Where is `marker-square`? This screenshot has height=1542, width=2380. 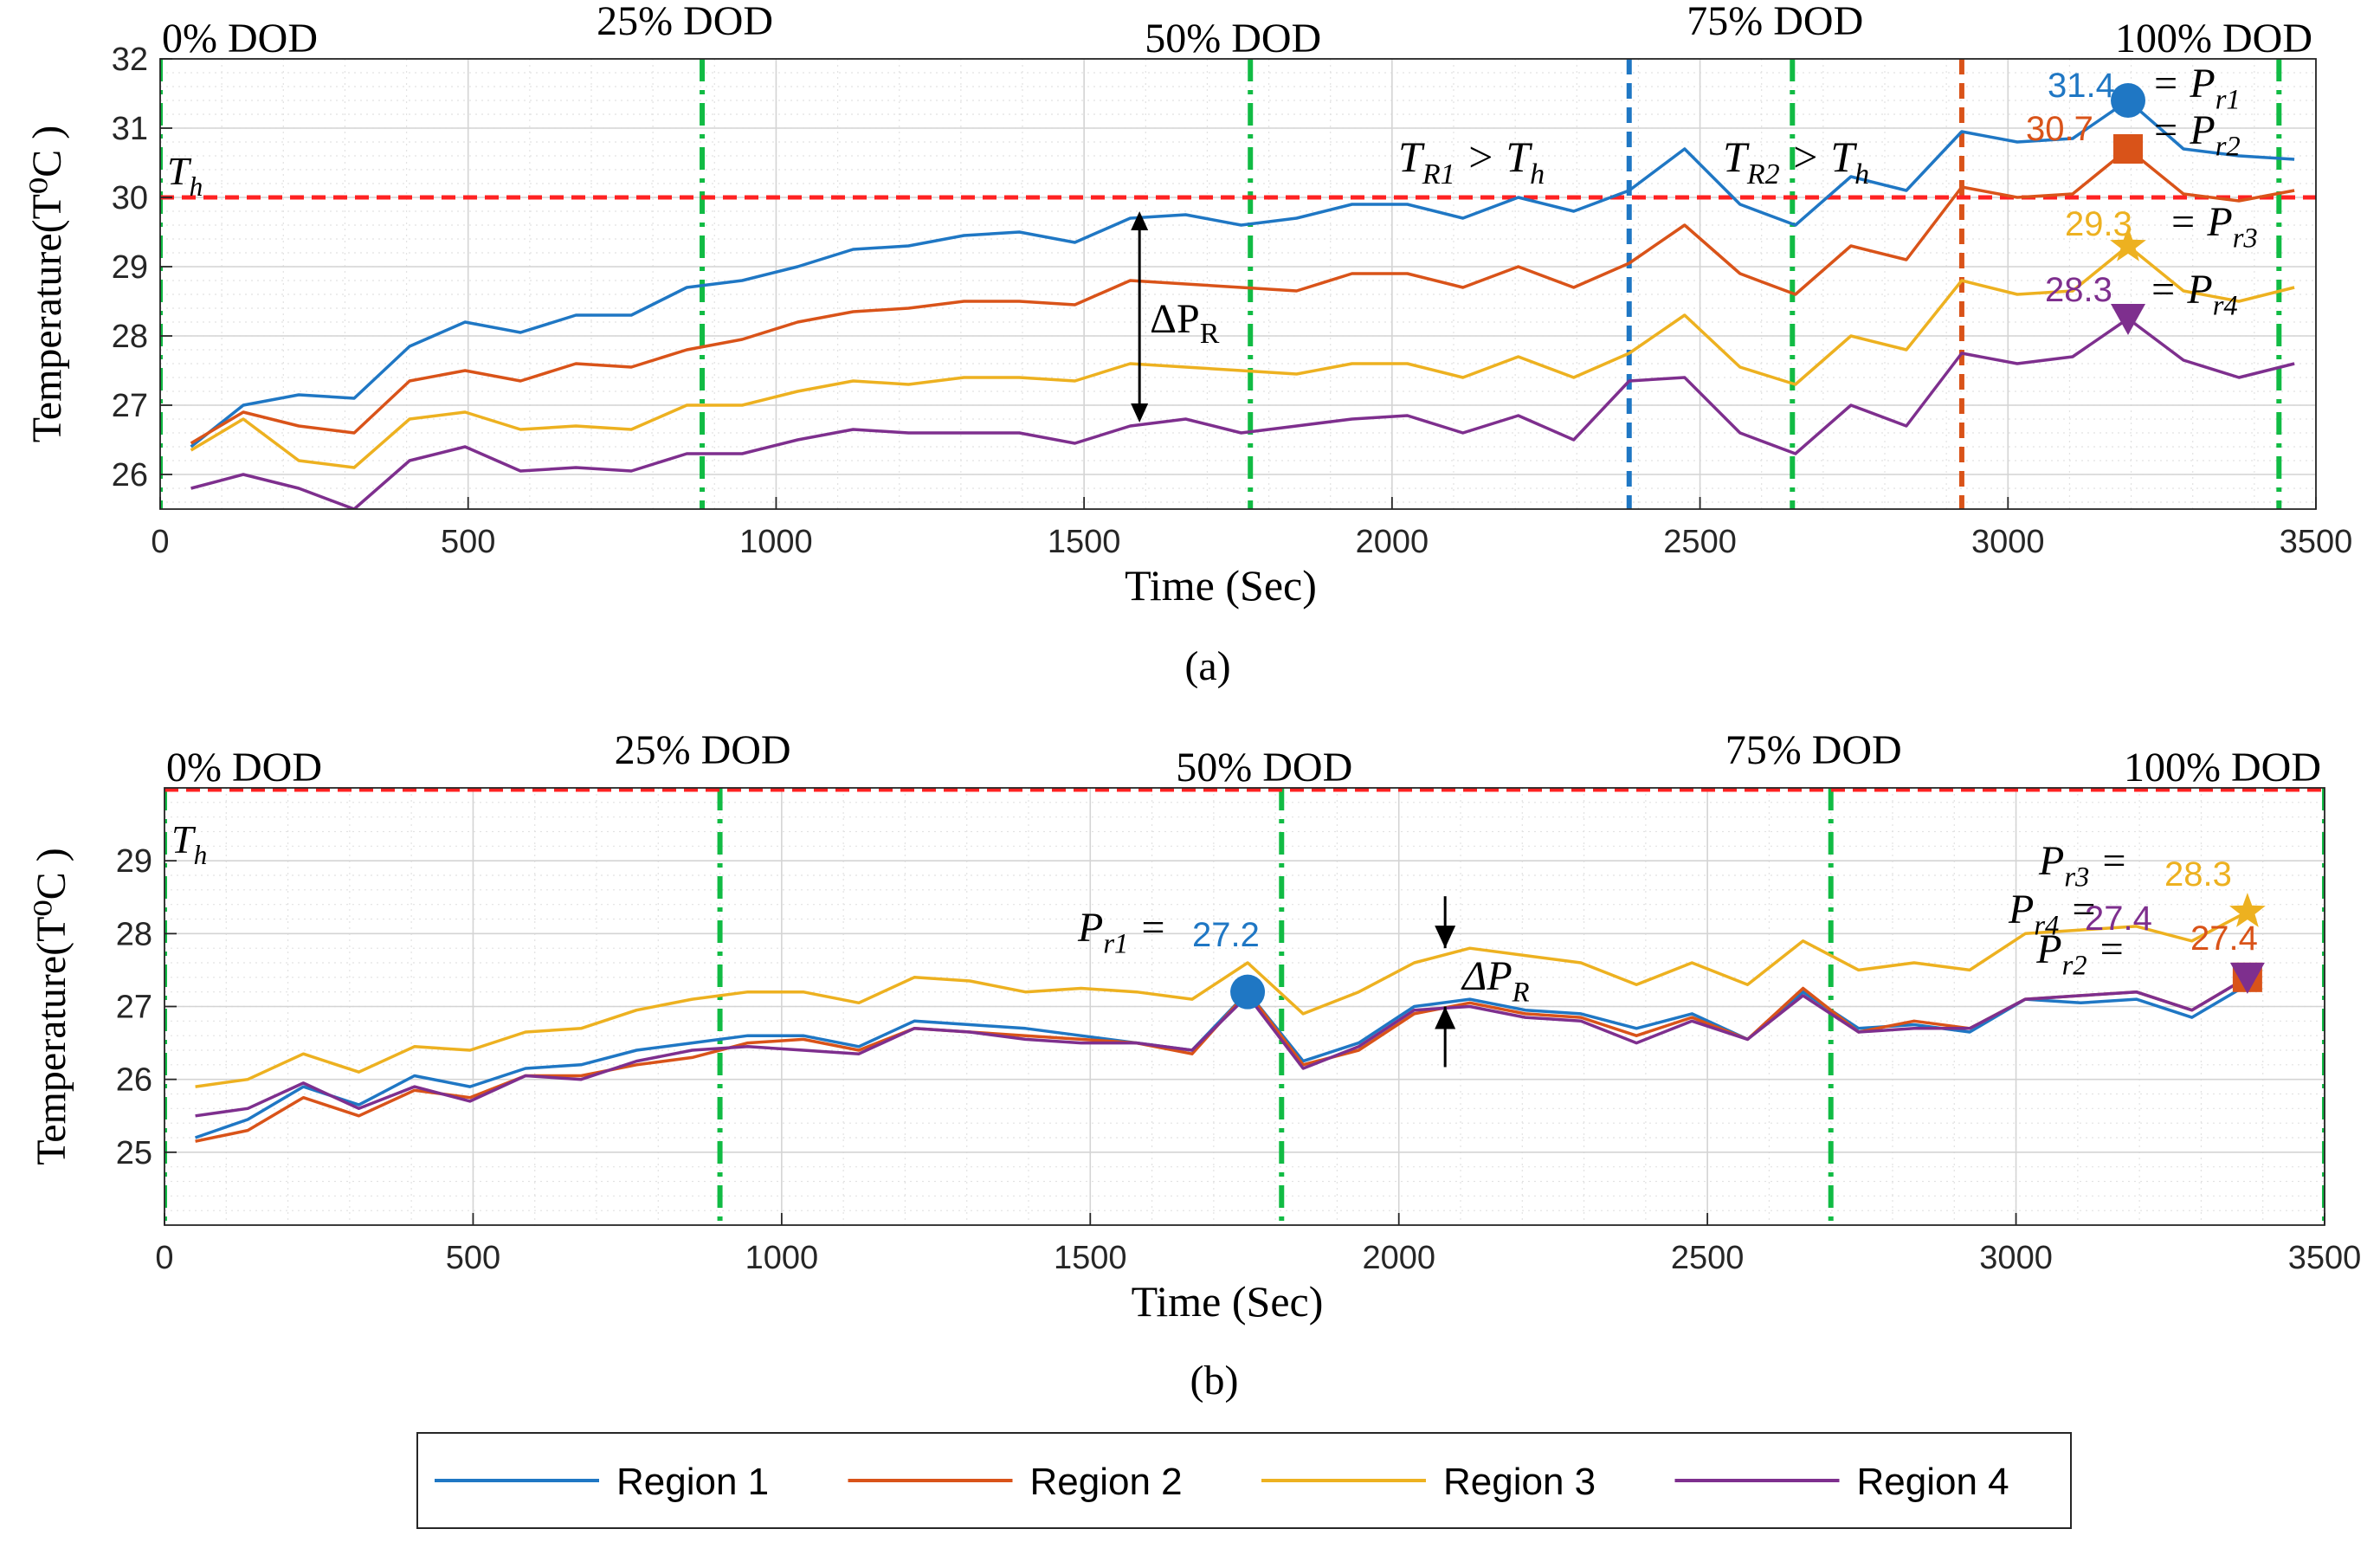
marker-square is located at coordinates (2128, 149).